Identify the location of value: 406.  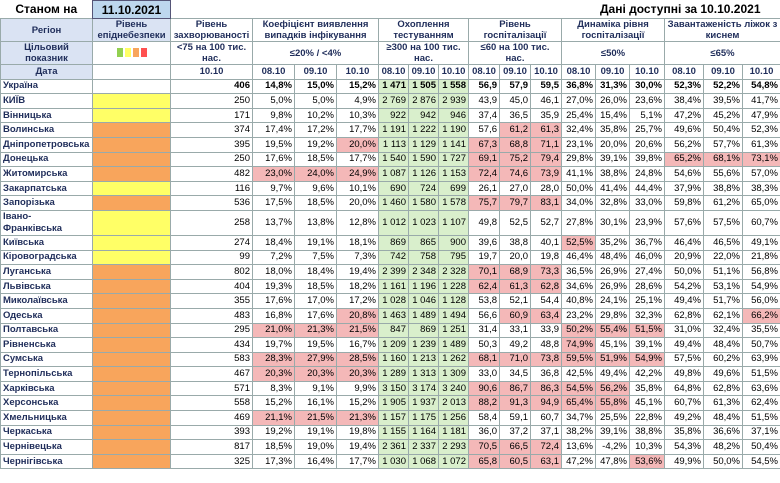
(211, 86).